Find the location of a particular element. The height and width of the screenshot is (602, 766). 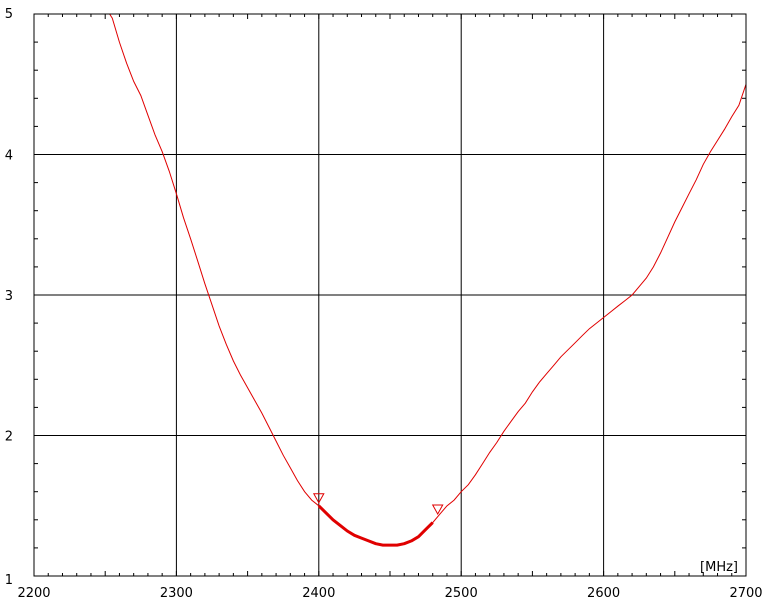

band-markers is located at coordinates (378, 504).